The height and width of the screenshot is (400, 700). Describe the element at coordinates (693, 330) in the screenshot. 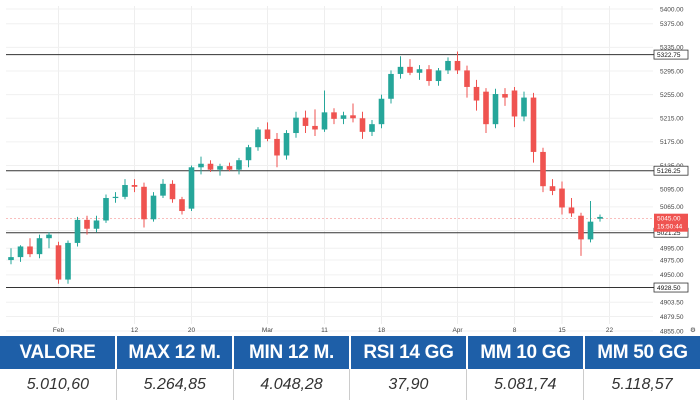

I see `settings-gear-icon: ⚙` at that location.